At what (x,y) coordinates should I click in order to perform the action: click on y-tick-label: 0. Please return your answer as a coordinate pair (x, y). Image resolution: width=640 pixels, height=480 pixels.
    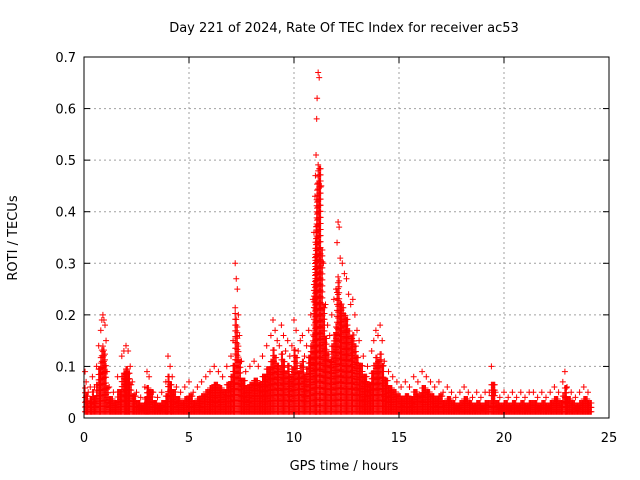
    Looking at the image, I should click on (72, 419).